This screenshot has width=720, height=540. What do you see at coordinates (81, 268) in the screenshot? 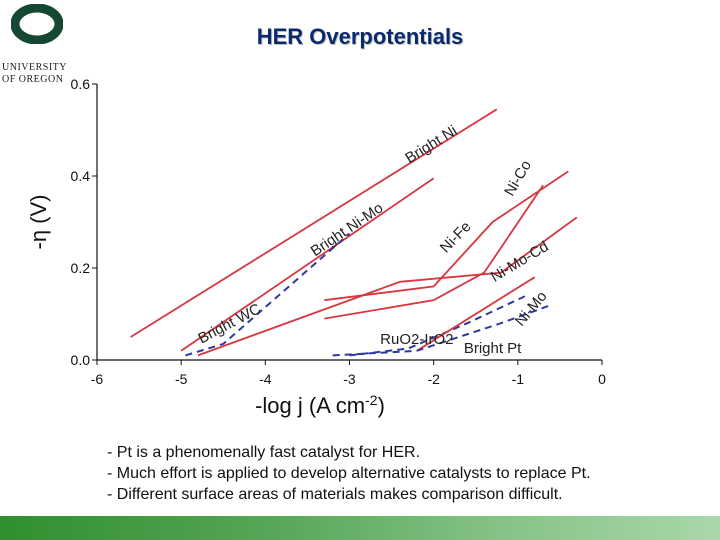
I see `y-tick-label: 0.2` at bounding box center [81, 268].